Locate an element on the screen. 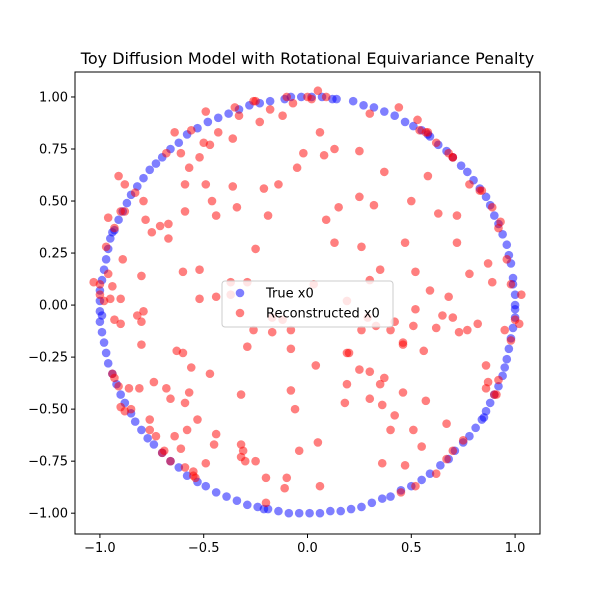 This screenshot has width=600, height=600. y-tick-label: −1.00 is located at coordinates (48, 514).